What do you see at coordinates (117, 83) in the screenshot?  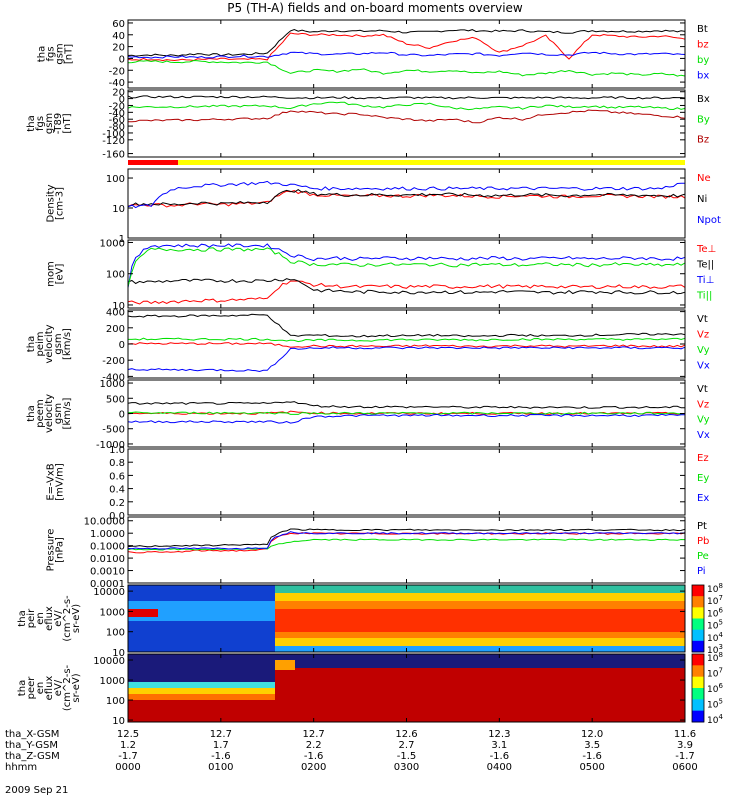 I see `ytick-label-fgs_gsm: -40` at bounding box center [117, 83].